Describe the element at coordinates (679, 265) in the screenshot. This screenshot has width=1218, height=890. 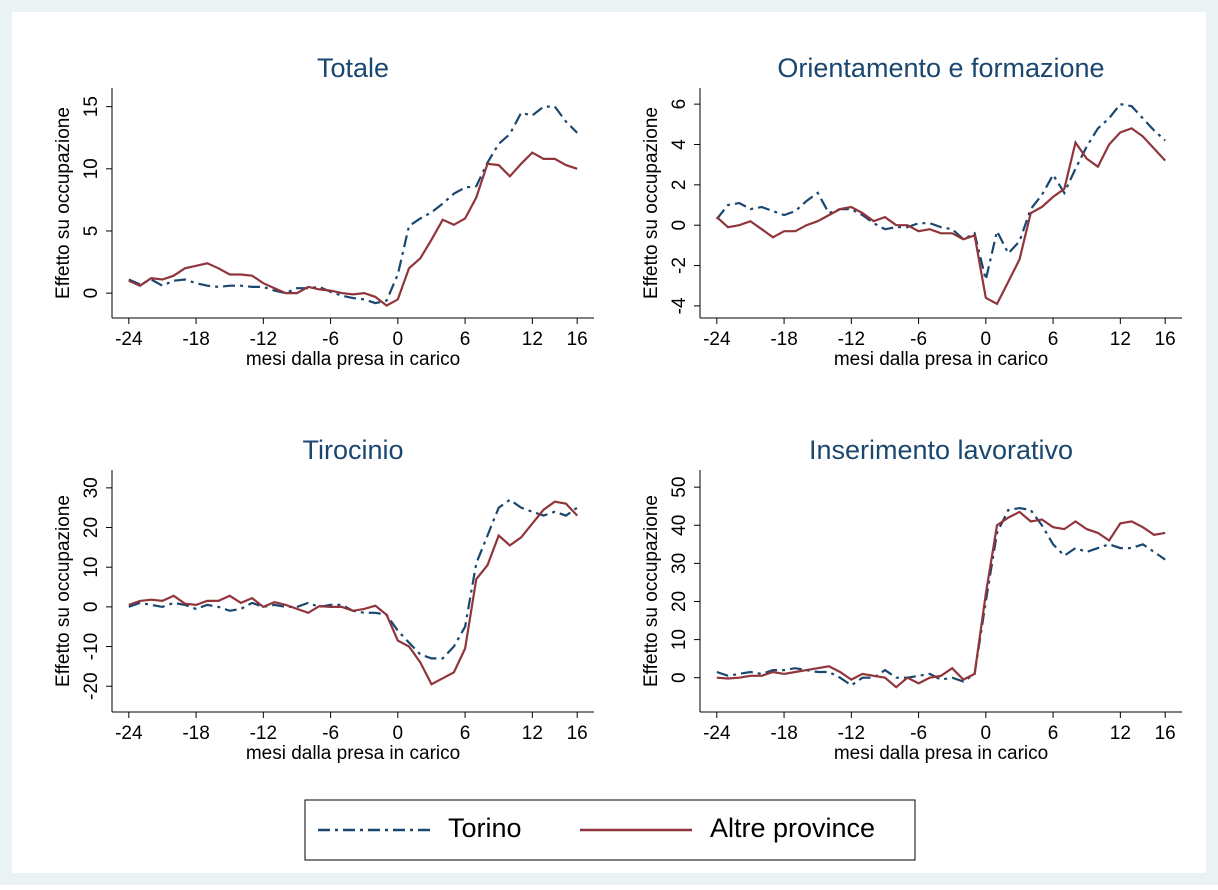
I see `y-tick-label: -2` at that location.